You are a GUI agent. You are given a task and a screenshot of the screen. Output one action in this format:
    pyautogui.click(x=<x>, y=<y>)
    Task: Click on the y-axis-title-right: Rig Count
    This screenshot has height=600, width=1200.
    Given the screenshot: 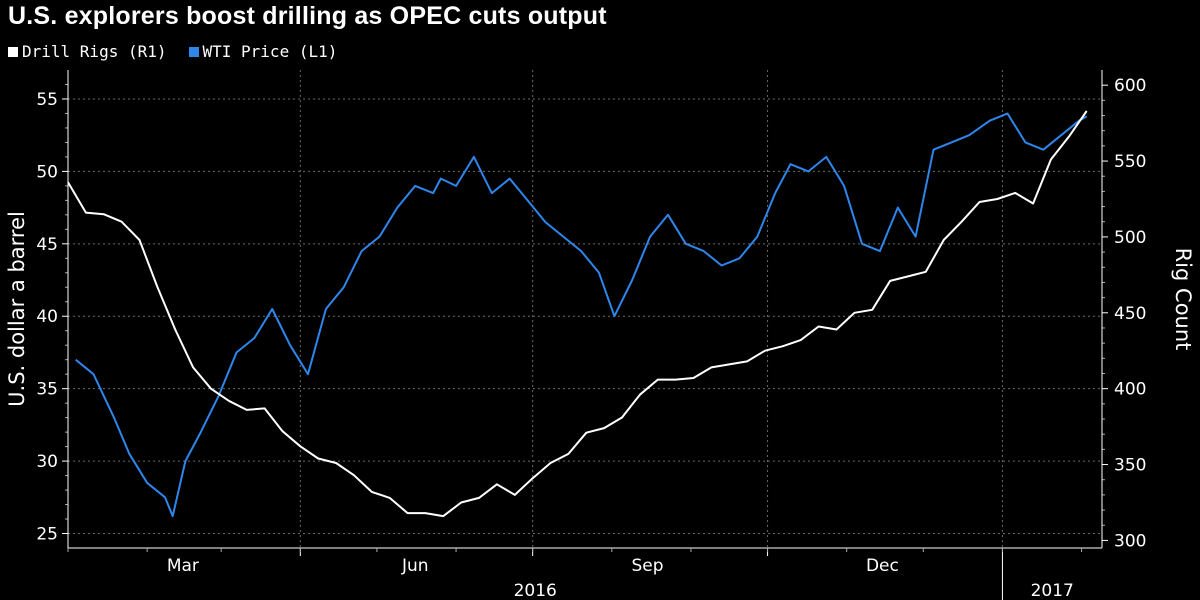 What is the action you would take?
    pyautogui.click(x=1183, y=299)
    